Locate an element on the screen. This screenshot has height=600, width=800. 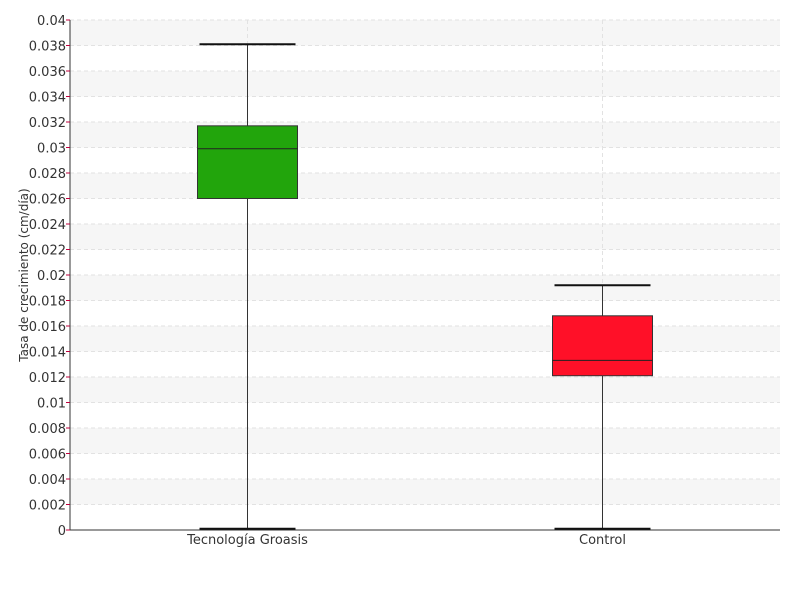
y-tick-label: 0.012 is located at coordinates (47, 378).